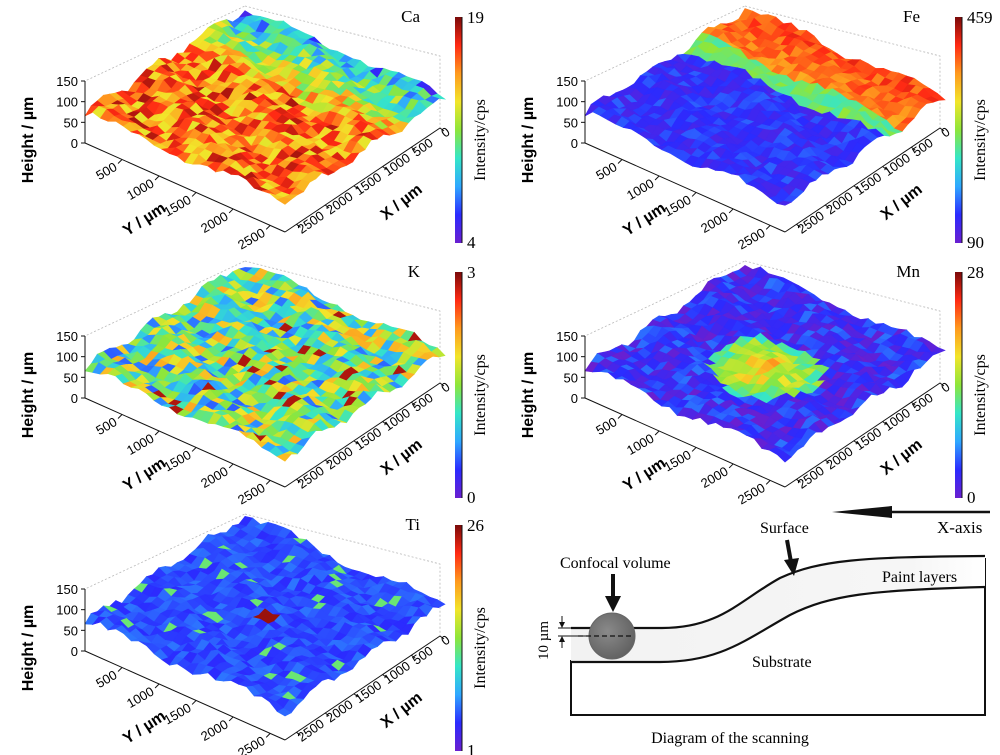 This screenshot has height=755, width=1000. I want to click on confocal-arrow-head, so click(613, 604).